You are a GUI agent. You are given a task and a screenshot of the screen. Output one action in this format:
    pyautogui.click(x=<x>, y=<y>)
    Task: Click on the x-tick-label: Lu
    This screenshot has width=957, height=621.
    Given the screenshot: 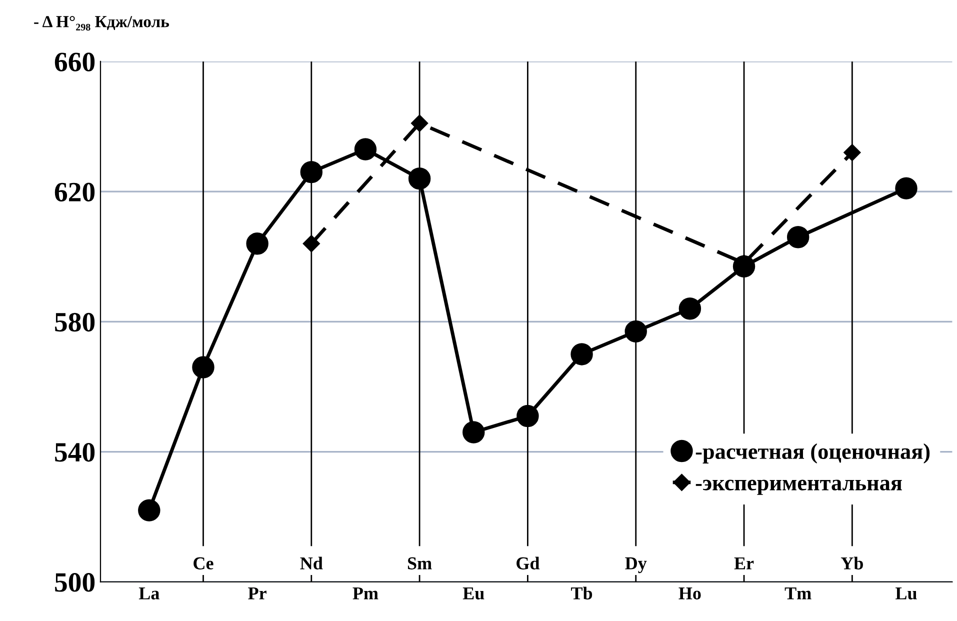 What is the action you would take?
    pyautogui.click(x=906, y=593)
    